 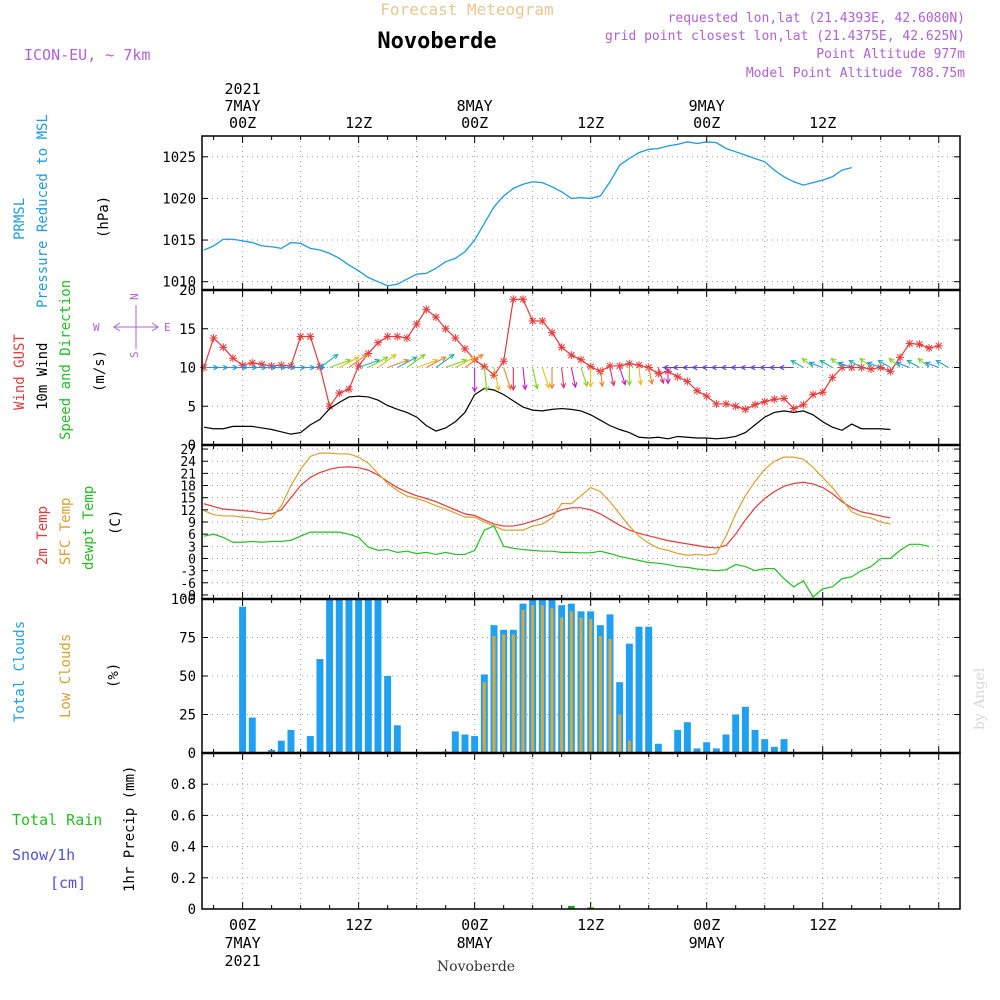 I want to click on point-altitude: Point Altitude 977m, so click(x=890, y=54).